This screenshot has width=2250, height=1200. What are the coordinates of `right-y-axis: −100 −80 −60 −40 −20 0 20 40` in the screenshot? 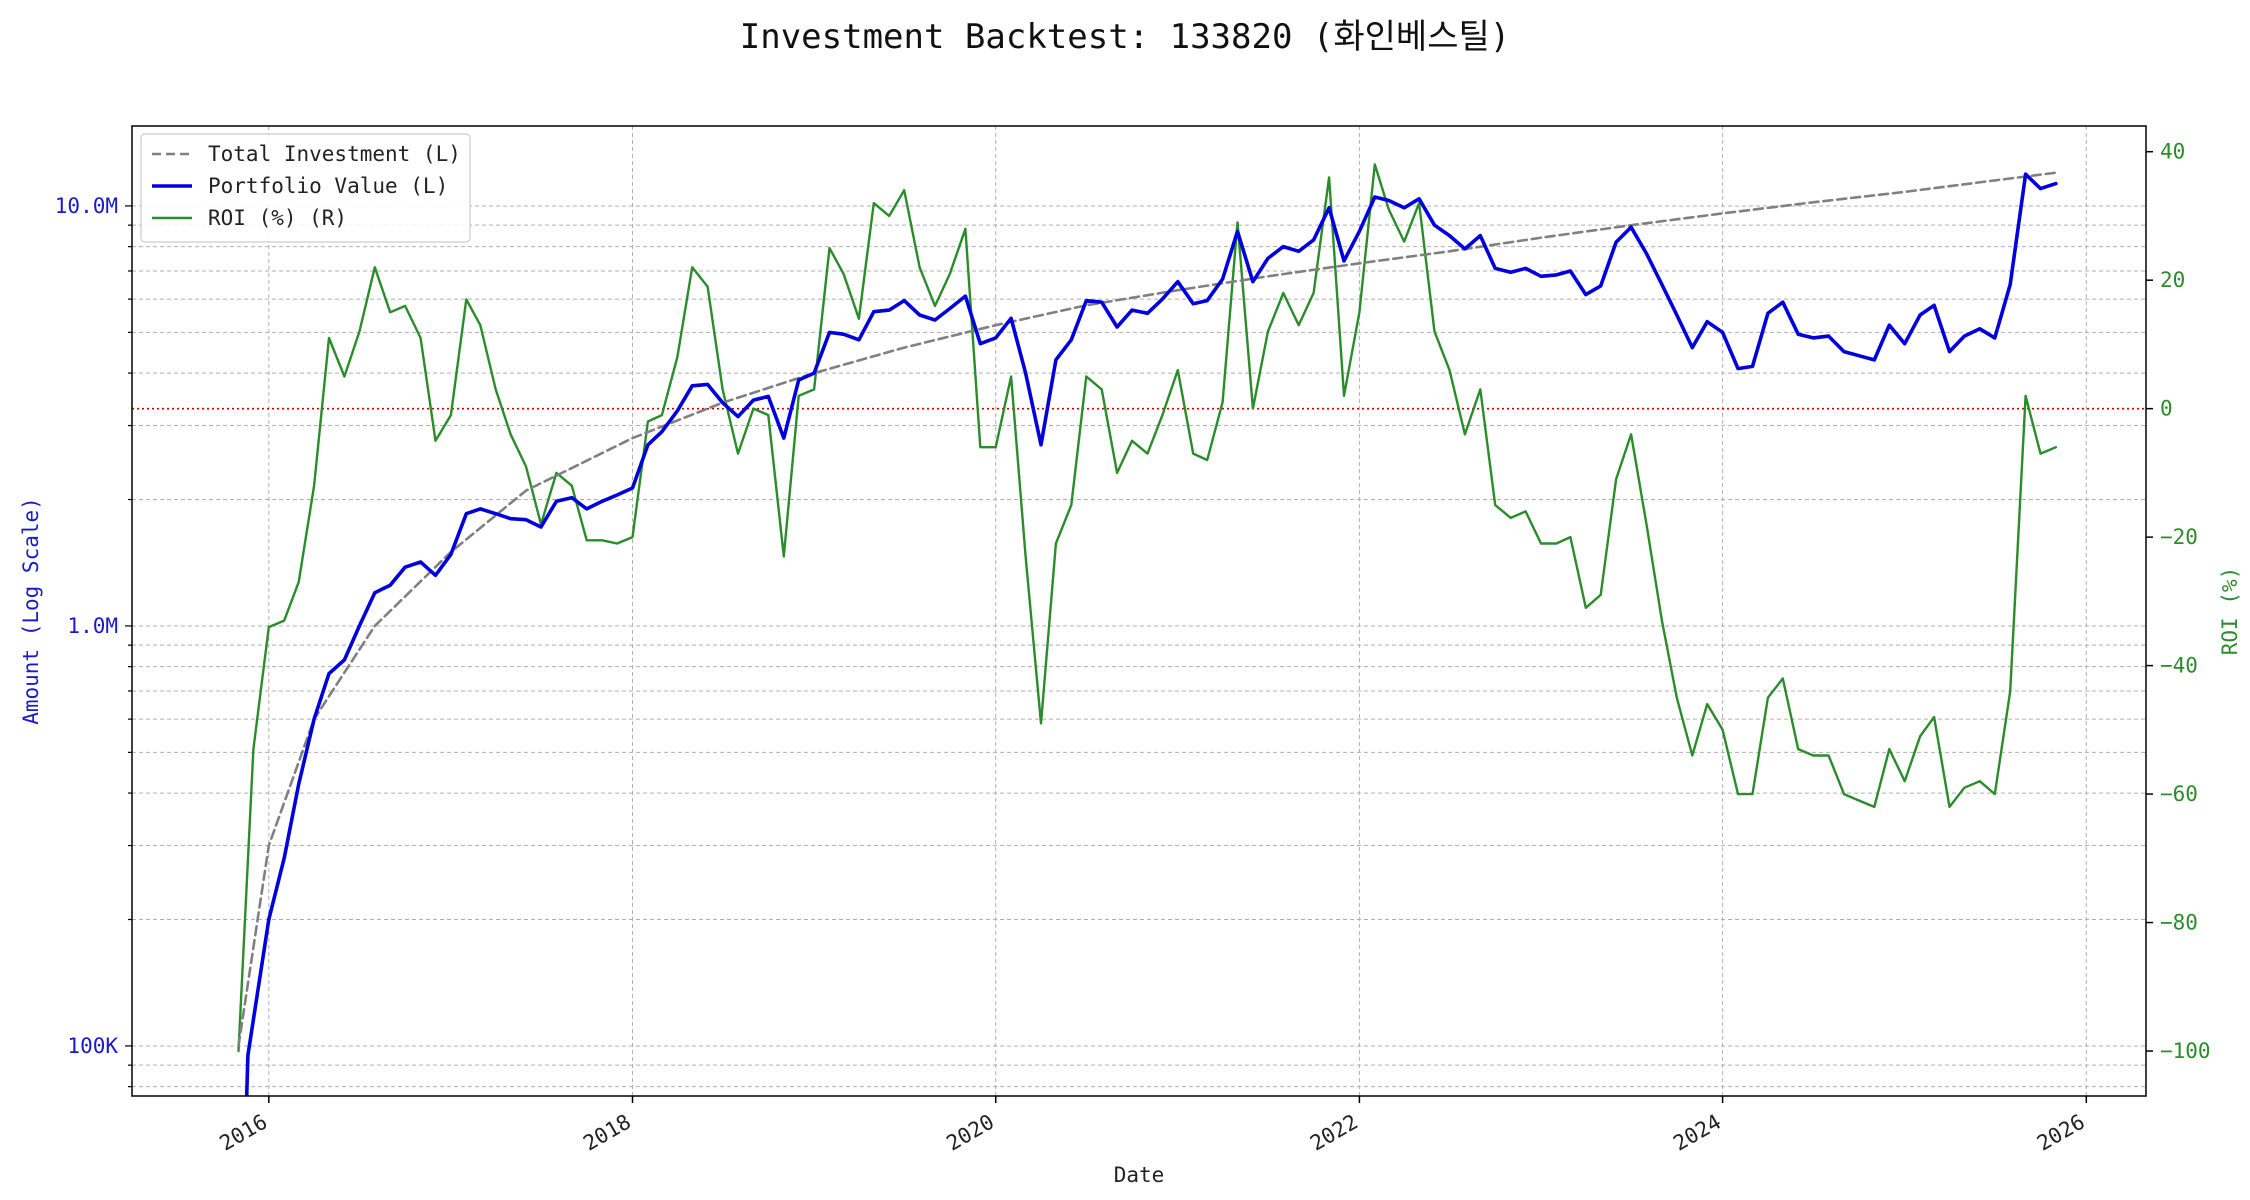 It's located at (2178, 601).